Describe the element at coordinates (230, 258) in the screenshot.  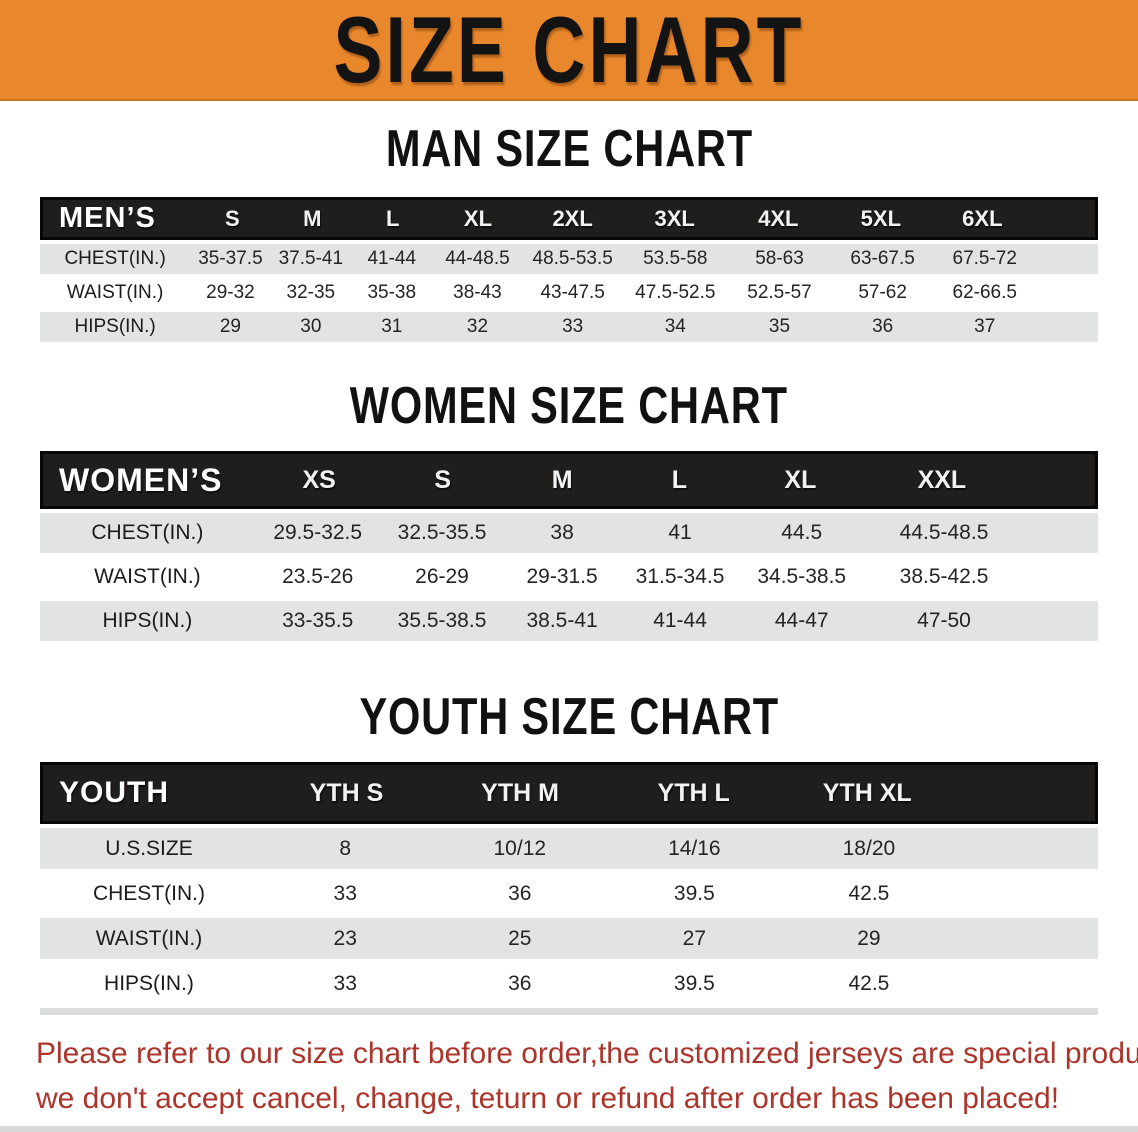
I see `men-value-cell: 35-37.5` at that location.